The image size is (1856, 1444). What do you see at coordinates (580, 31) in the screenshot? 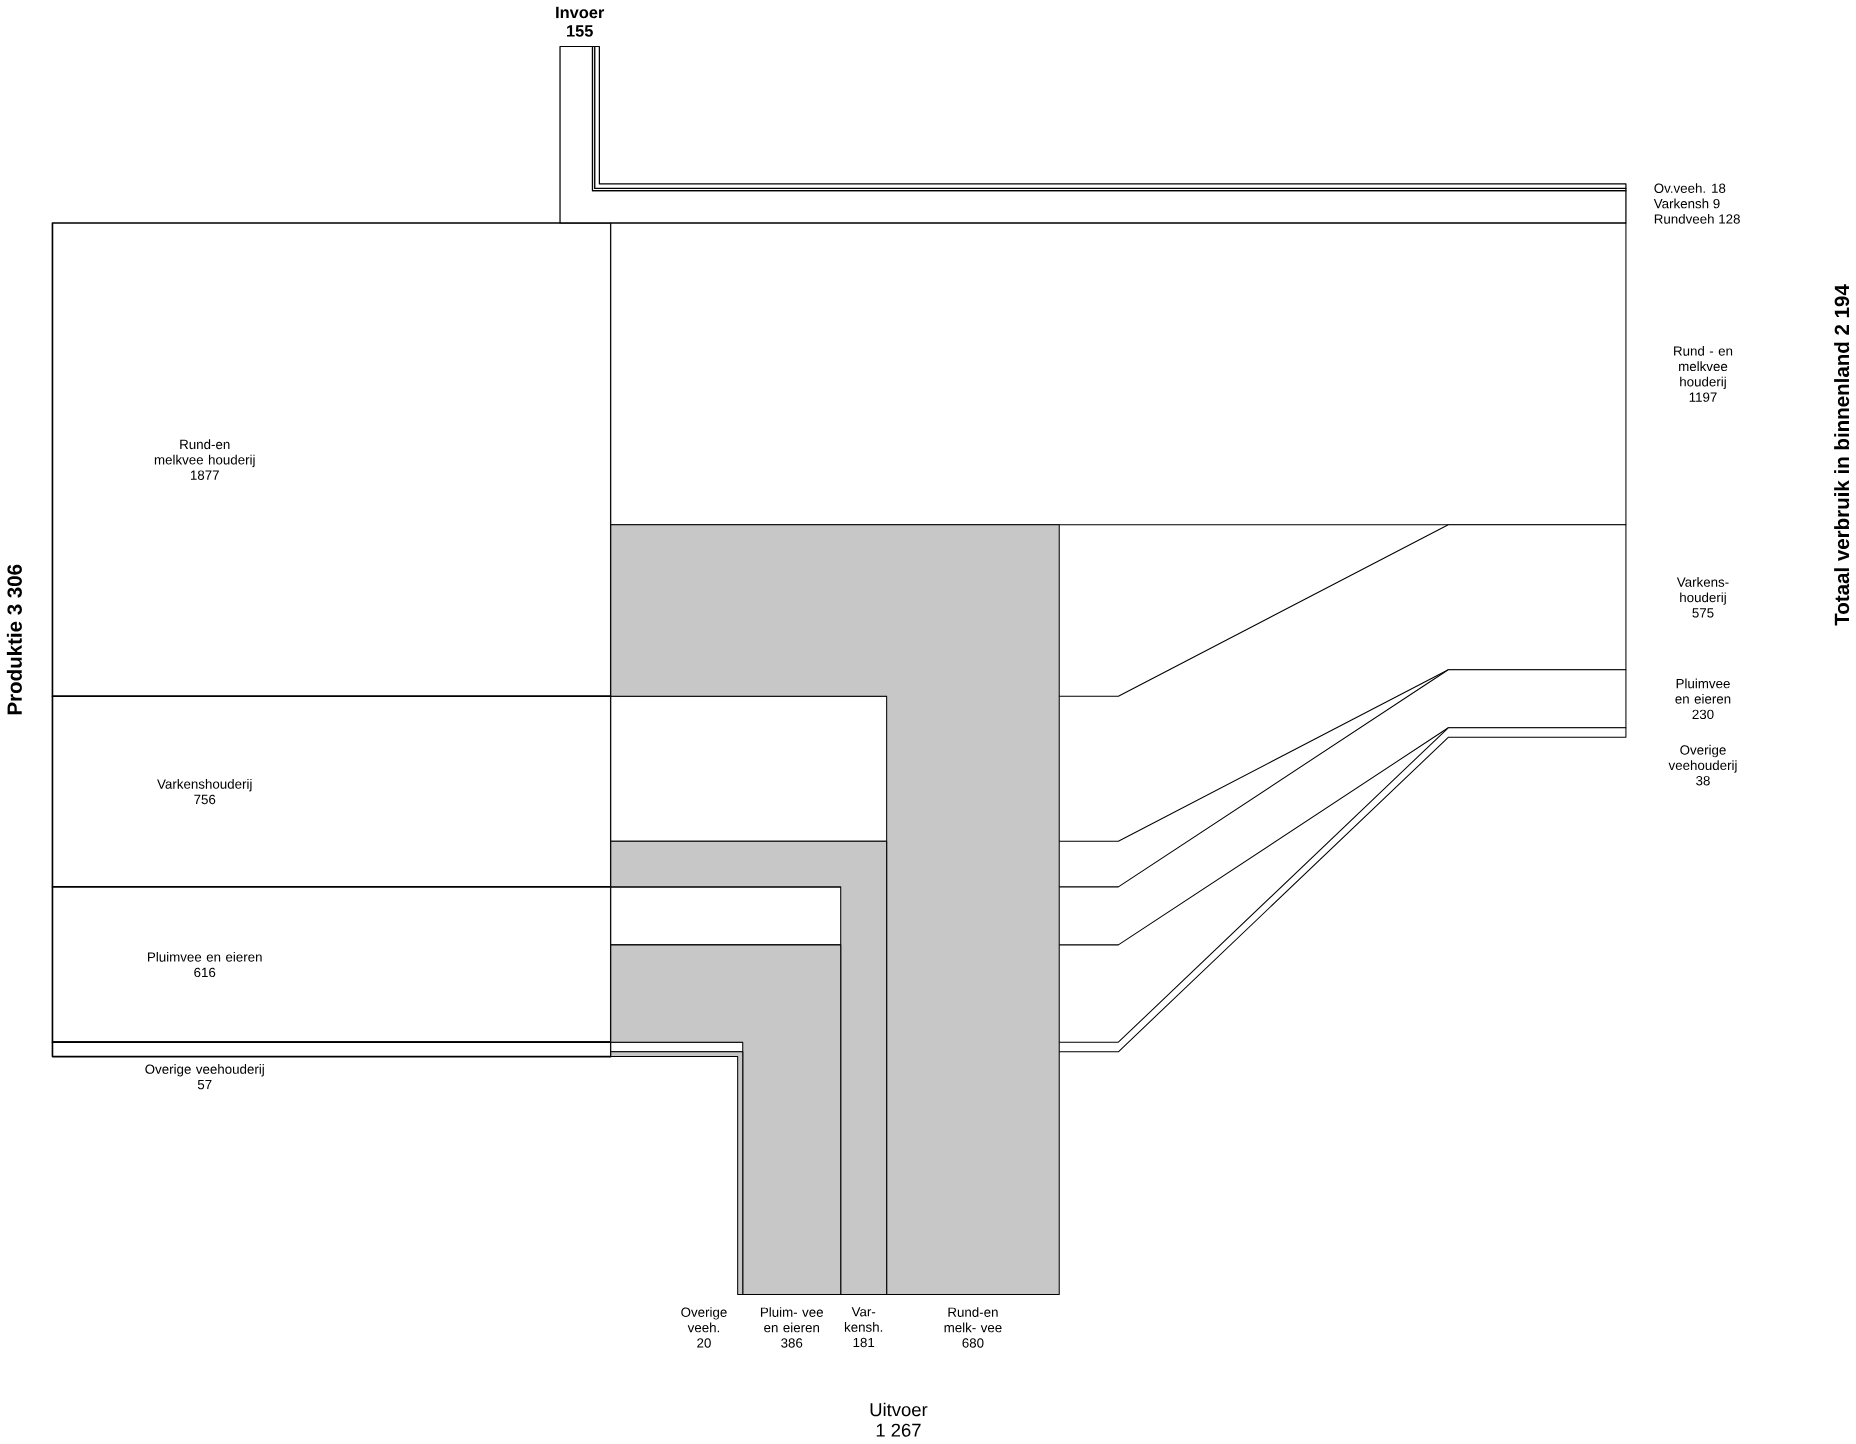
I see `text: 155` at bounding box center [580, 31].